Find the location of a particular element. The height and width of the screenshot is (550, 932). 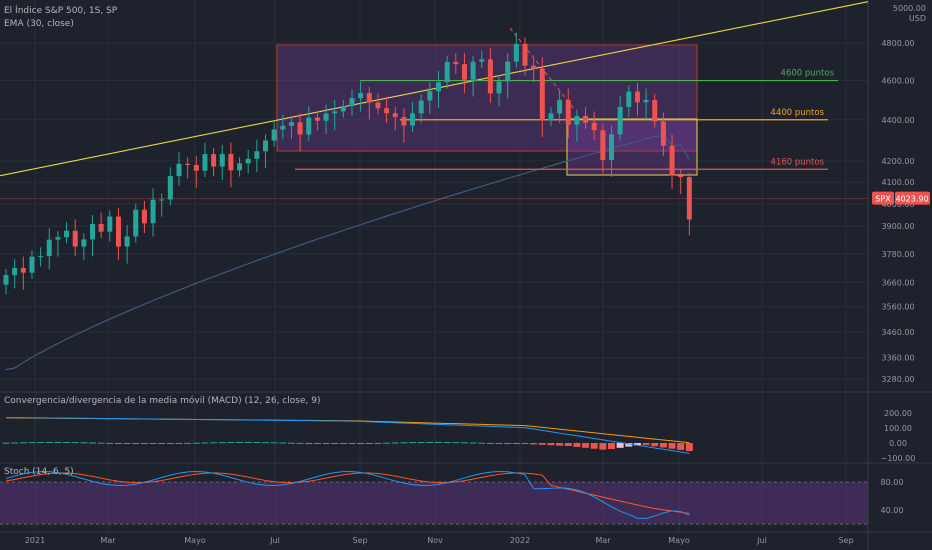

badge-symbol-box is located at coordinates (883, 198).